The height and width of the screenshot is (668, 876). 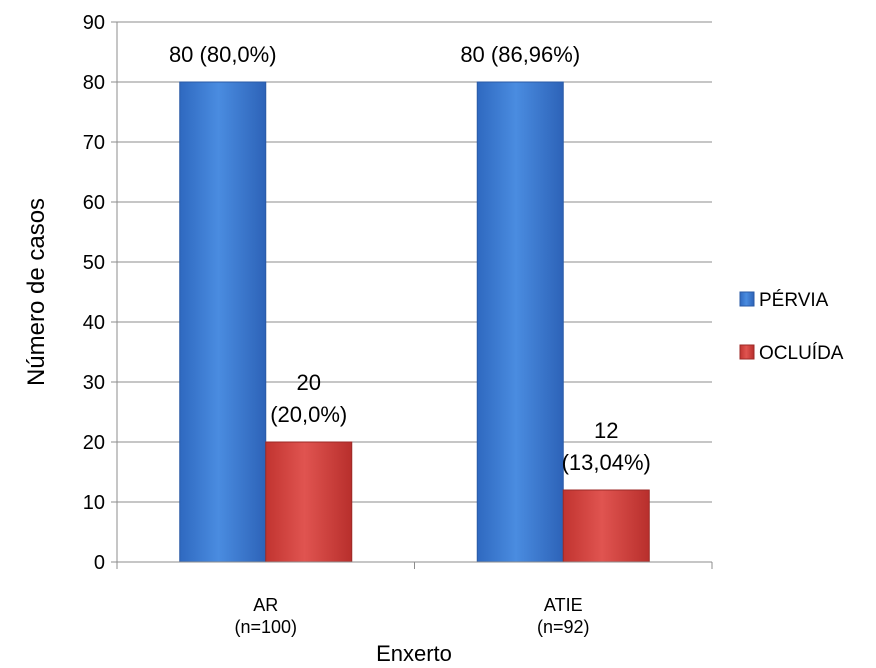 I want to click on legend-label-ocluída: OCLUÍDA, so click(x=801, y=353).